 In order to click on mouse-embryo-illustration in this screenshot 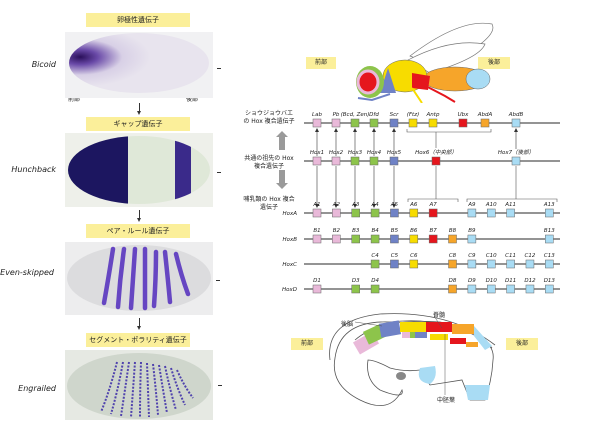, I will do `click(412, 360)`.